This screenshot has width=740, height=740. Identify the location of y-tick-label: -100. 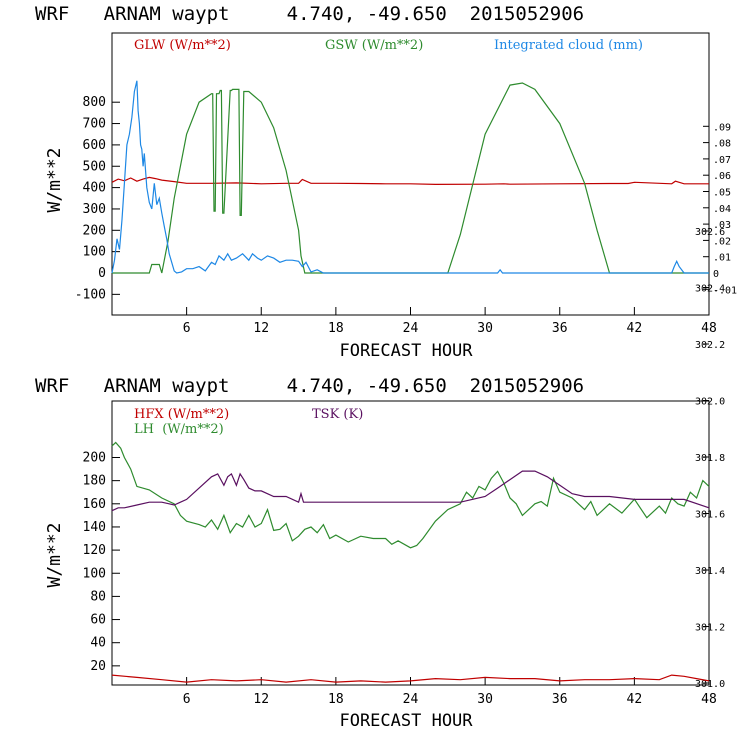
(90, 294).